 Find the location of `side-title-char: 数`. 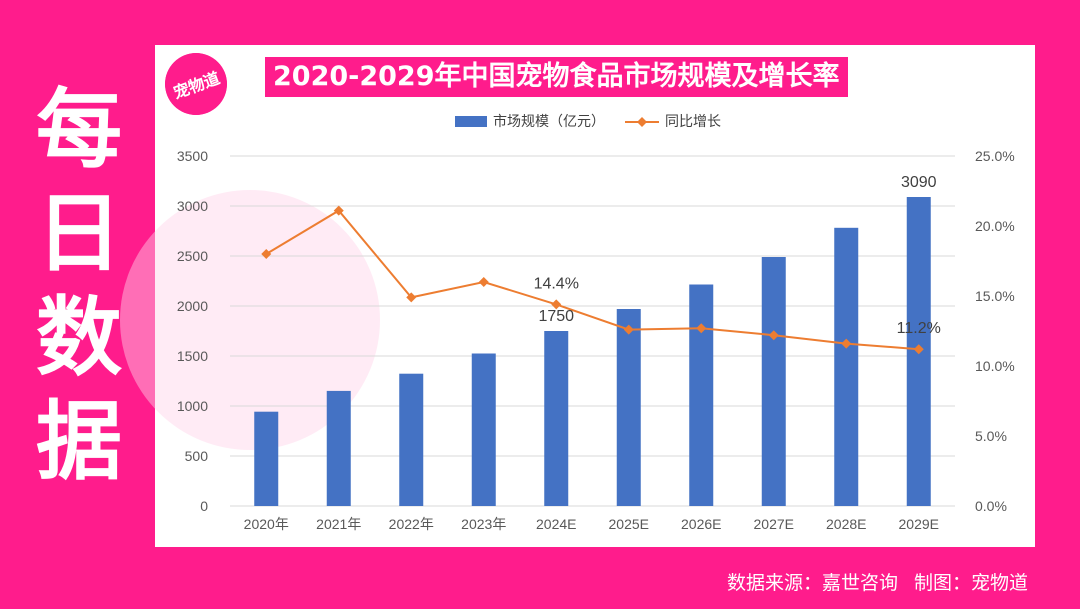

side-title-char: 数 is located at coordinates (79, 338).